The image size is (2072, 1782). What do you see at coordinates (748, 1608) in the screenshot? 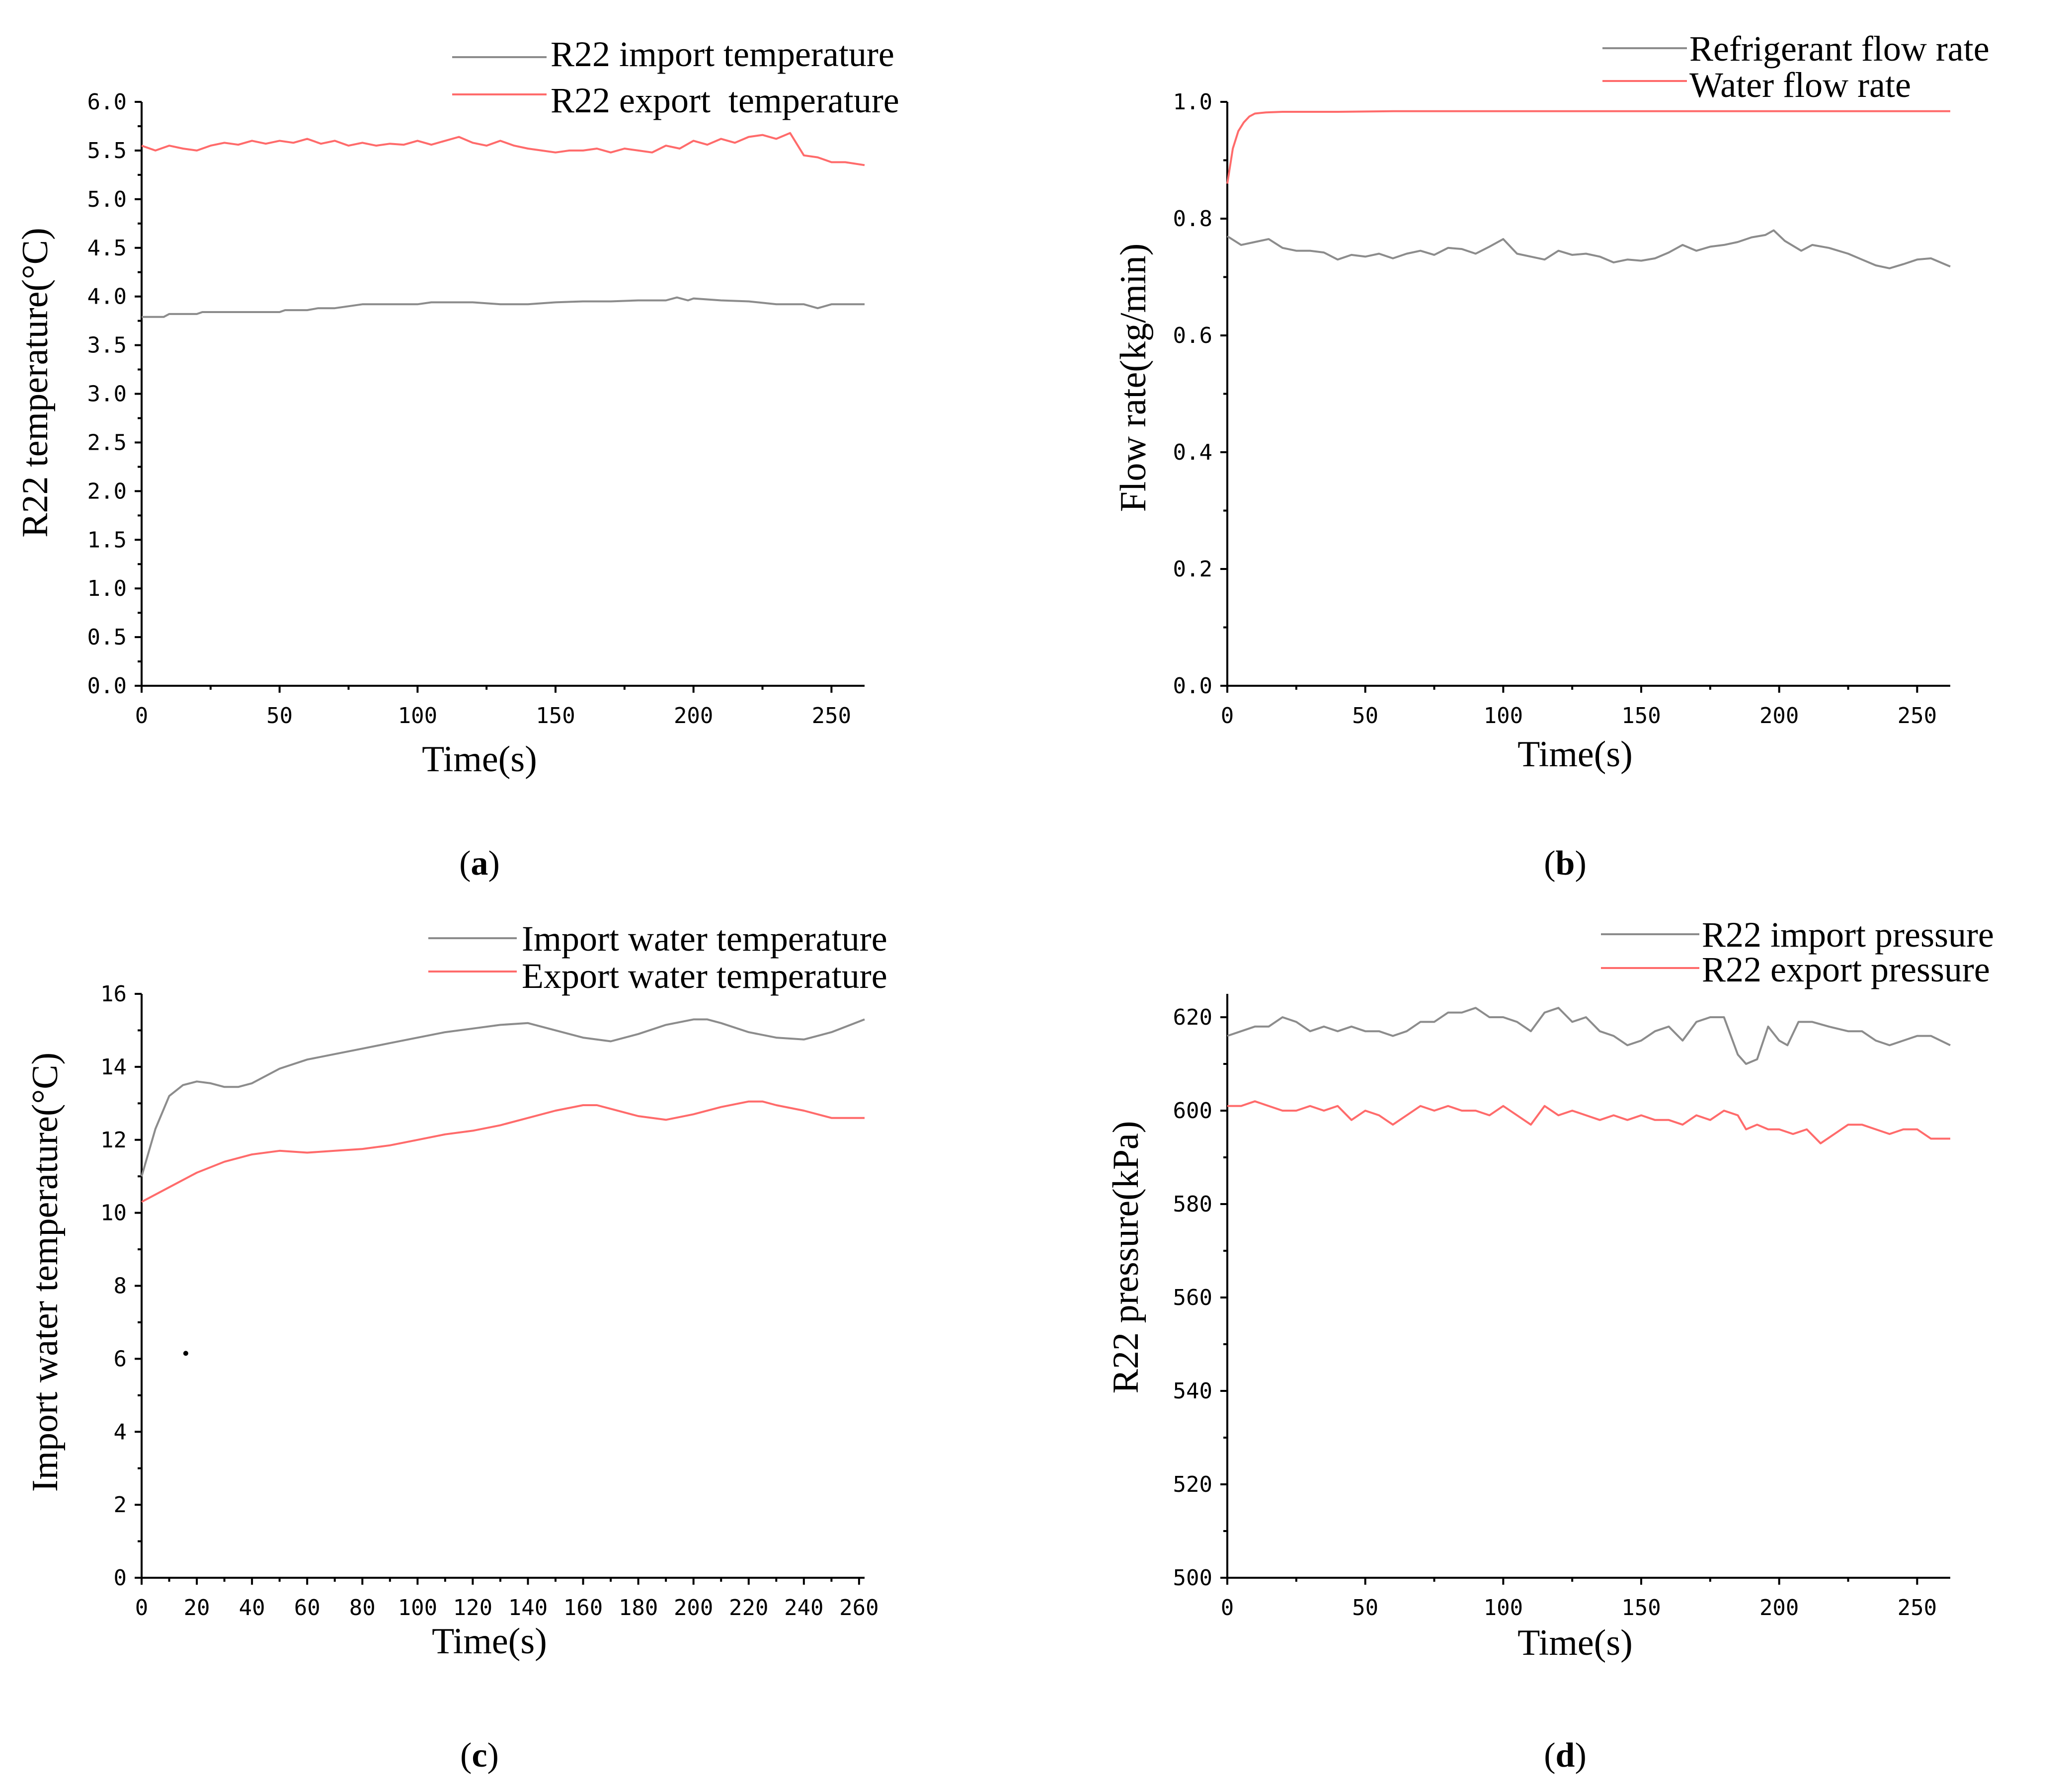
I see `x-tick-label: 220` at bounding box center [748, 1608].